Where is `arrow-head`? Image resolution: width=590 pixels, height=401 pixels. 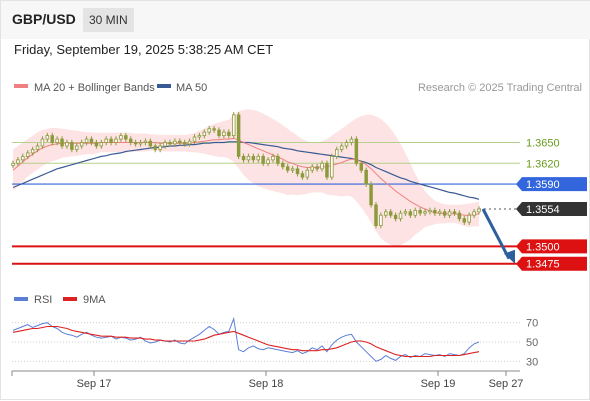
arrow-head is located at coordinates (509, 256).